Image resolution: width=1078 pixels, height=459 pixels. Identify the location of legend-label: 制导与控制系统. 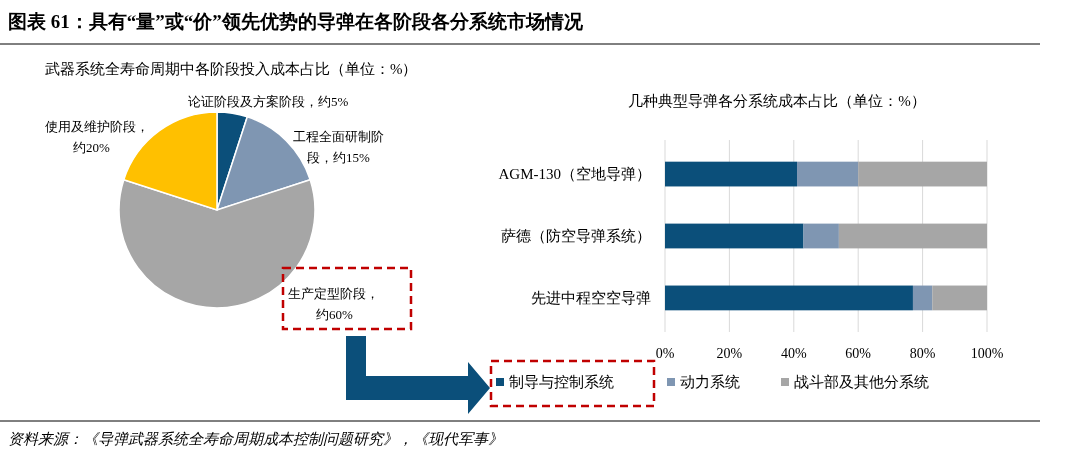
(561, 382).